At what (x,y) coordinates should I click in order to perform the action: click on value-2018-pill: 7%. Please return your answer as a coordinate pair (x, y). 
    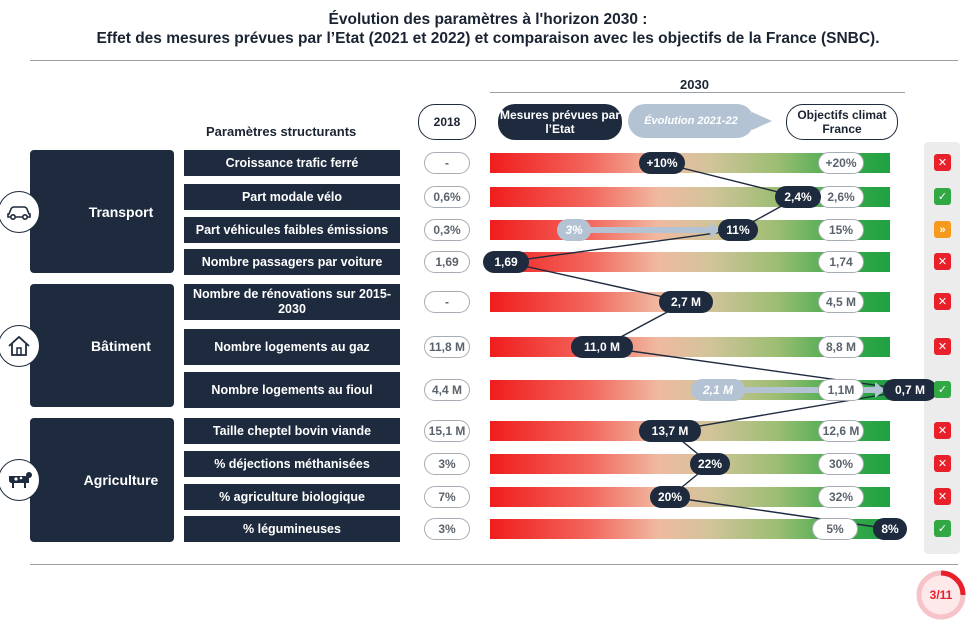
    Looking at the image, I should click on (447, 497).